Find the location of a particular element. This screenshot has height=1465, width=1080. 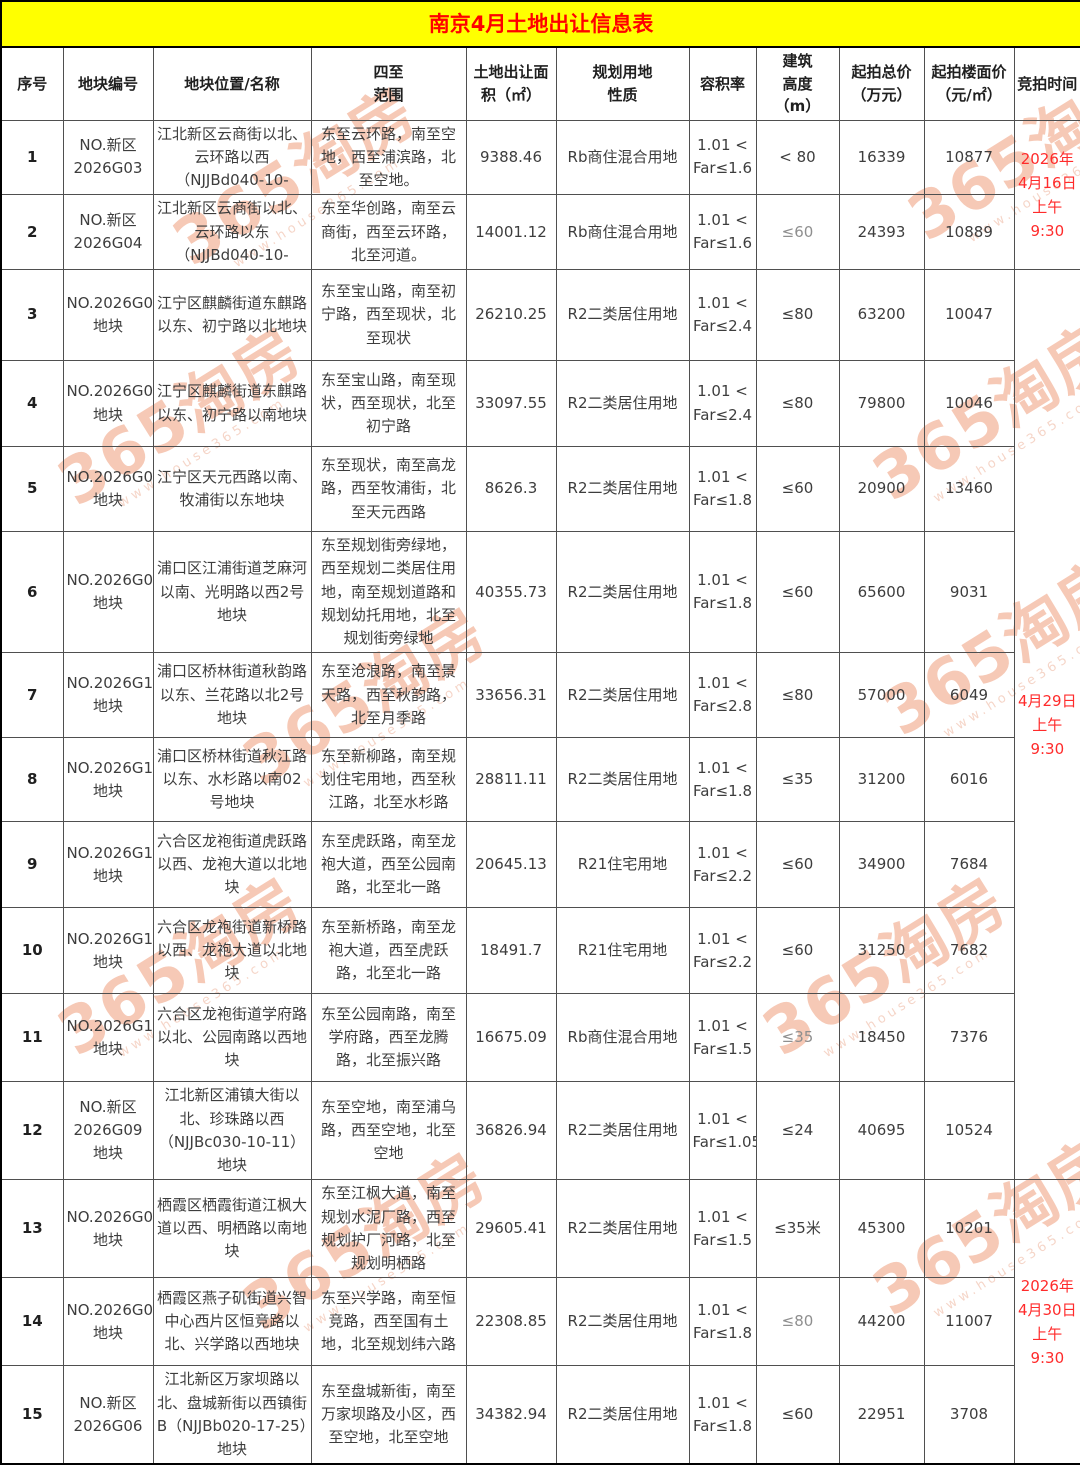

cell-index: 2 is located at coordinates (32, 232).